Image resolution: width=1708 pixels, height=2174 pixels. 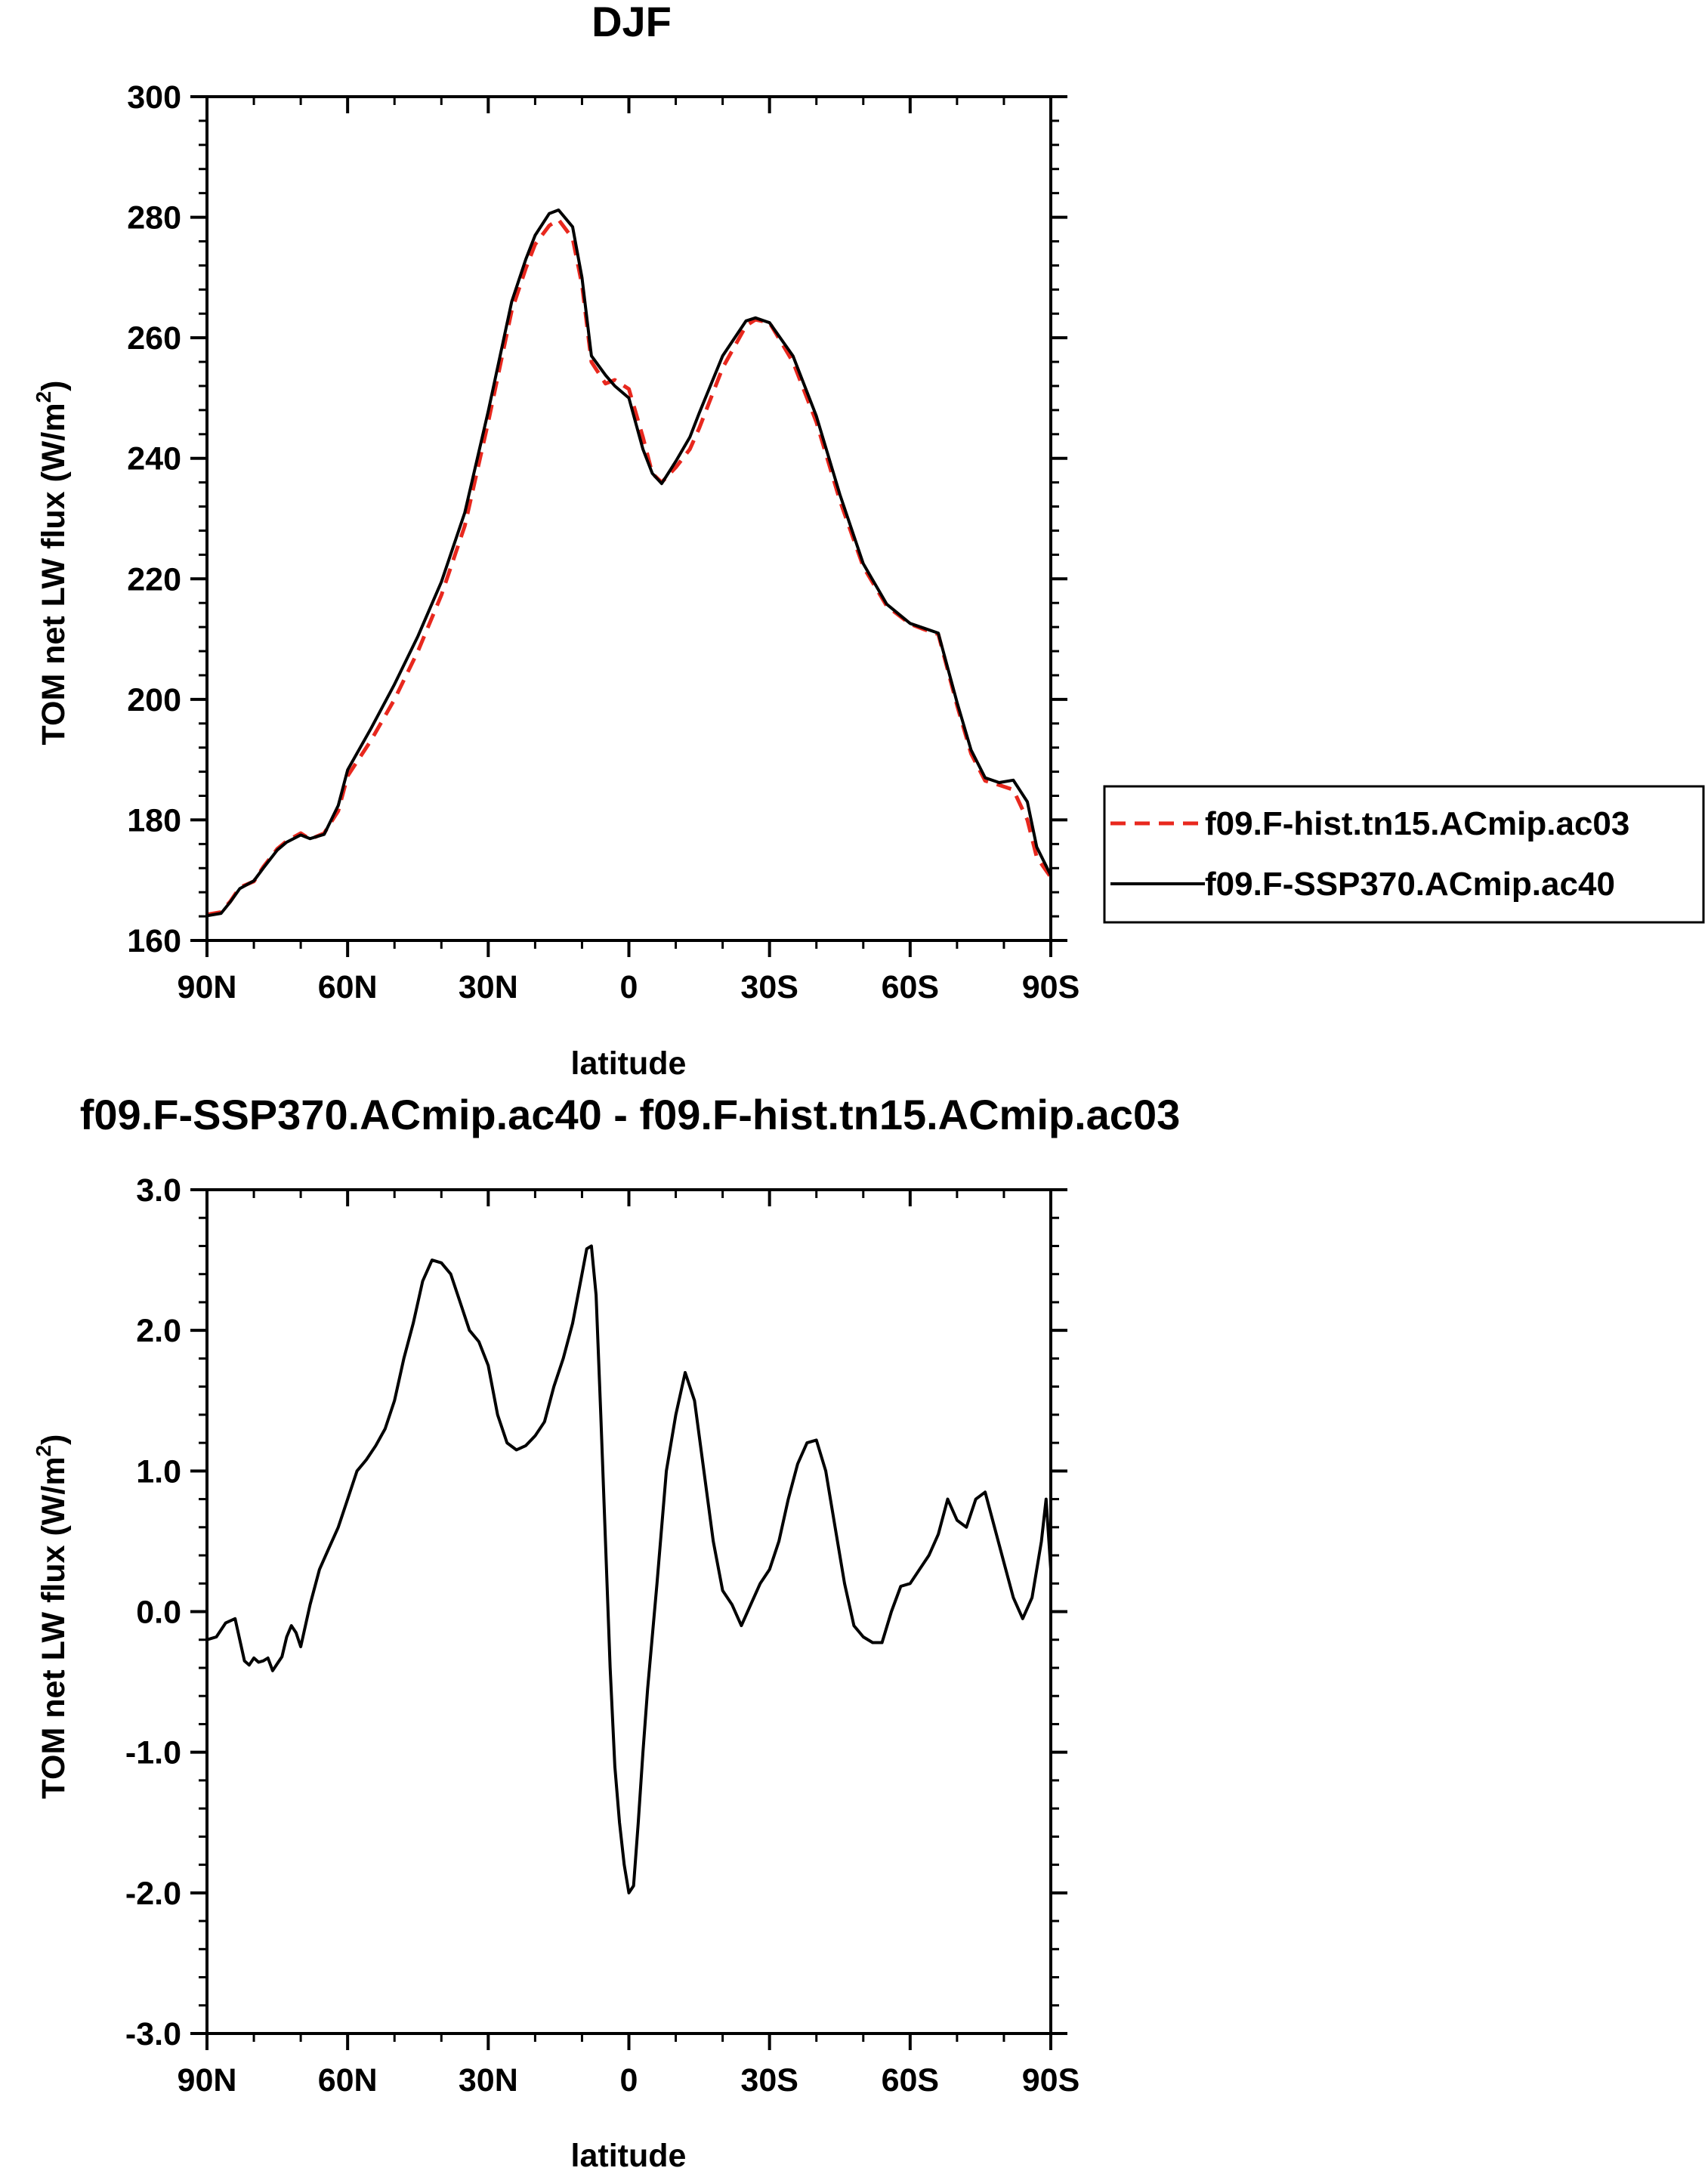 I want to click on top-y-axis-label: TOM net LW flux (W/m2), so click(x=52, y=563).